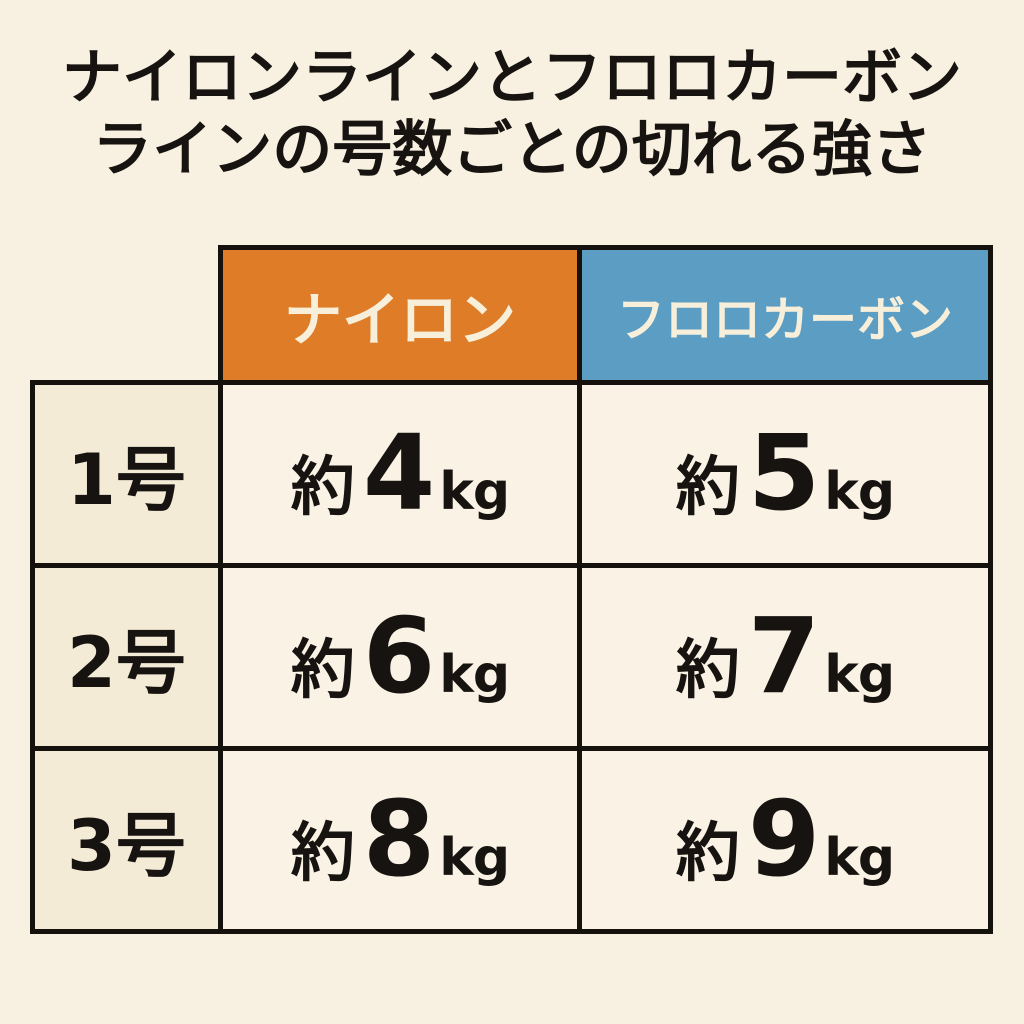  I want to click on value-group: 約 5 kg, so click(785, 472).